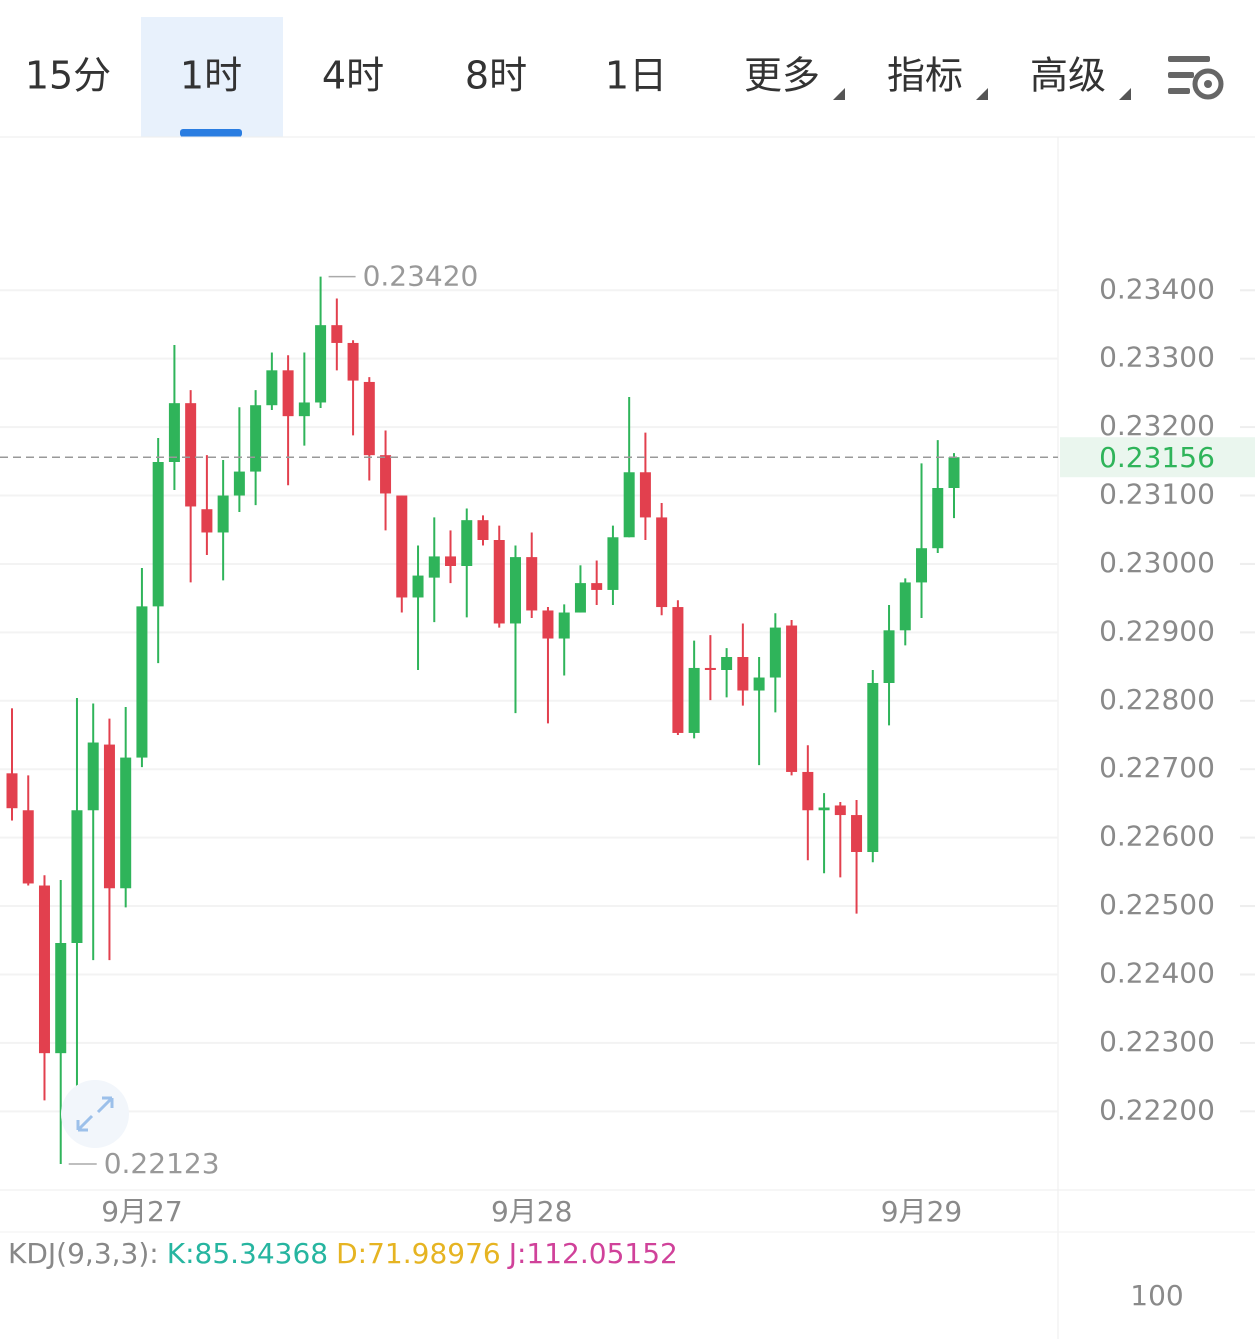 This screenshot has width=1255, height=1339. I want to click on y-tick-label: 0.22200, so click(1157, 1109).